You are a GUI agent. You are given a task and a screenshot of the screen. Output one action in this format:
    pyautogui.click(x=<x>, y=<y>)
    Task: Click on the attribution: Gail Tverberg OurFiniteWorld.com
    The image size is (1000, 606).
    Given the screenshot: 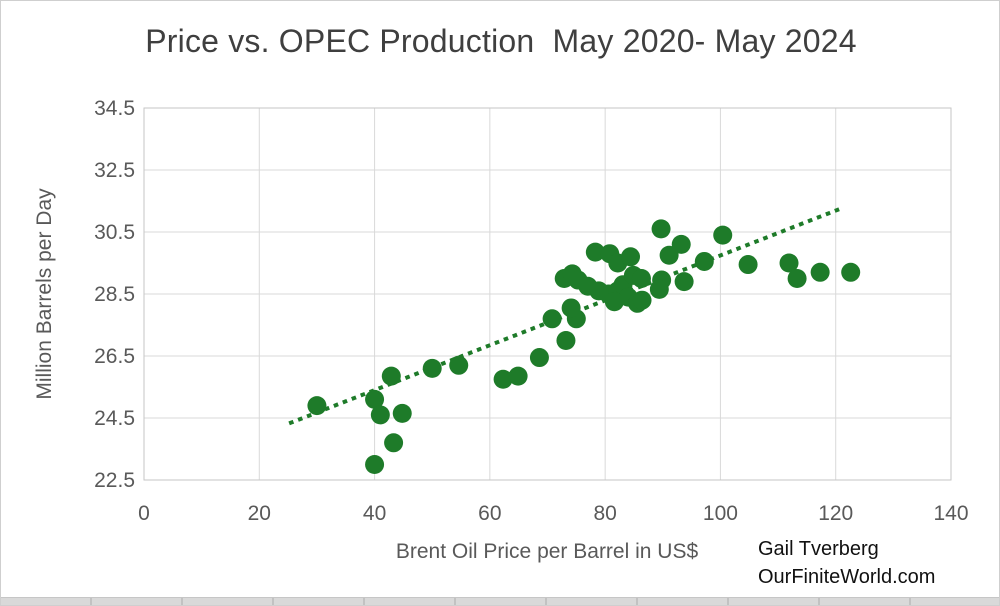 What is the action you would take?
    pyautogui.click(x=846, y=563)
    